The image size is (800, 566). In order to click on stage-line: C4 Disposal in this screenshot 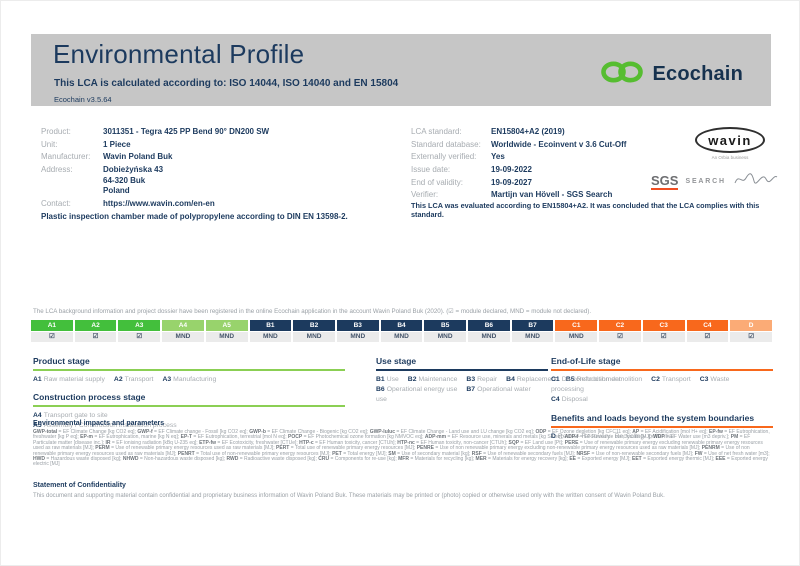, I will do `click(662, 400)`.